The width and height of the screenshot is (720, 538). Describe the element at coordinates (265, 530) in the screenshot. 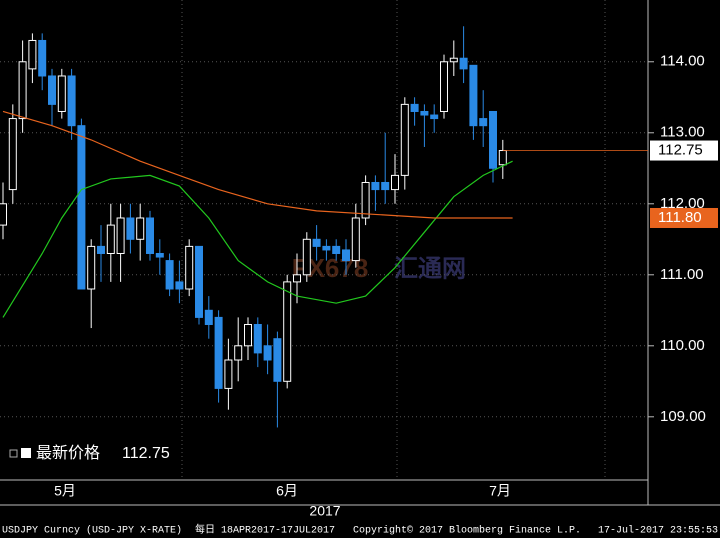

I see `footer: 每日 18APR2017-17JUL2017` at that location.